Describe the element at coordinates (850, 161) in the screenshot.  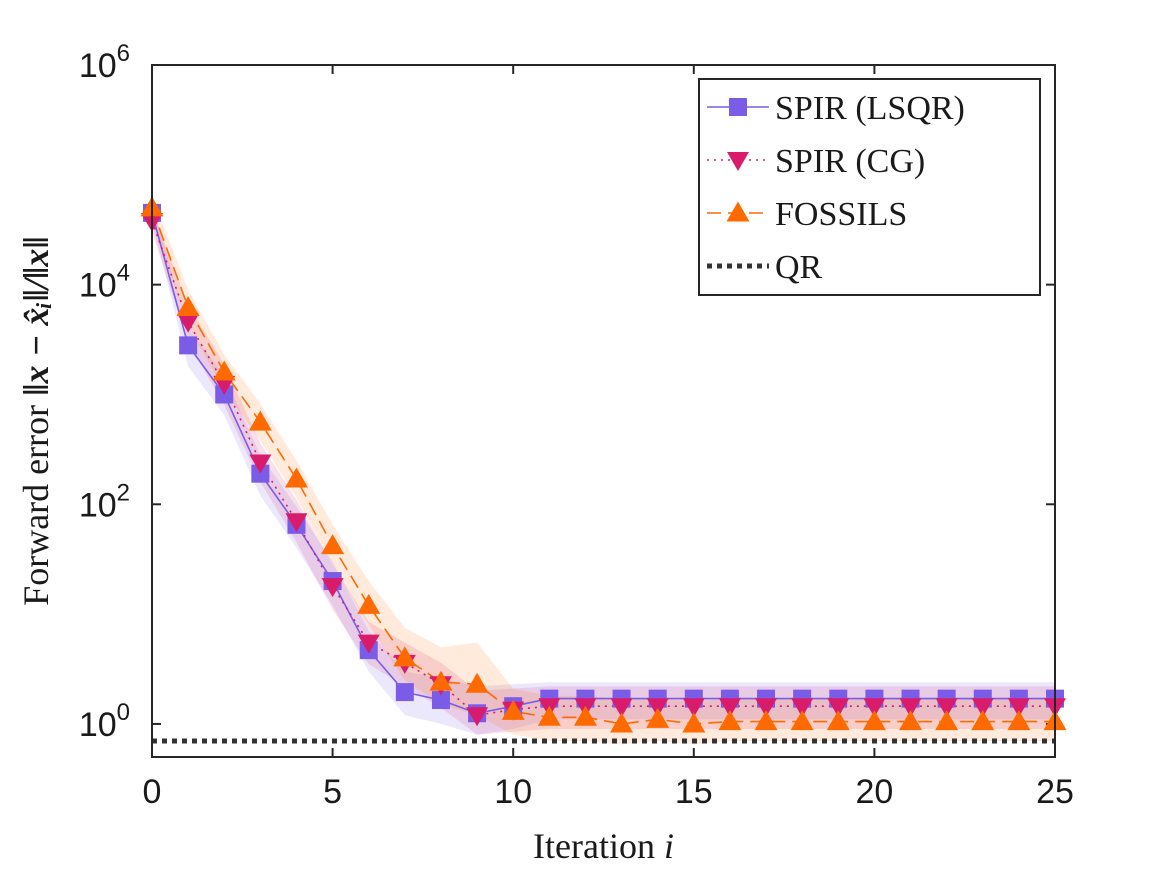
I see `legend-label: SPIR (CG)` at that location.